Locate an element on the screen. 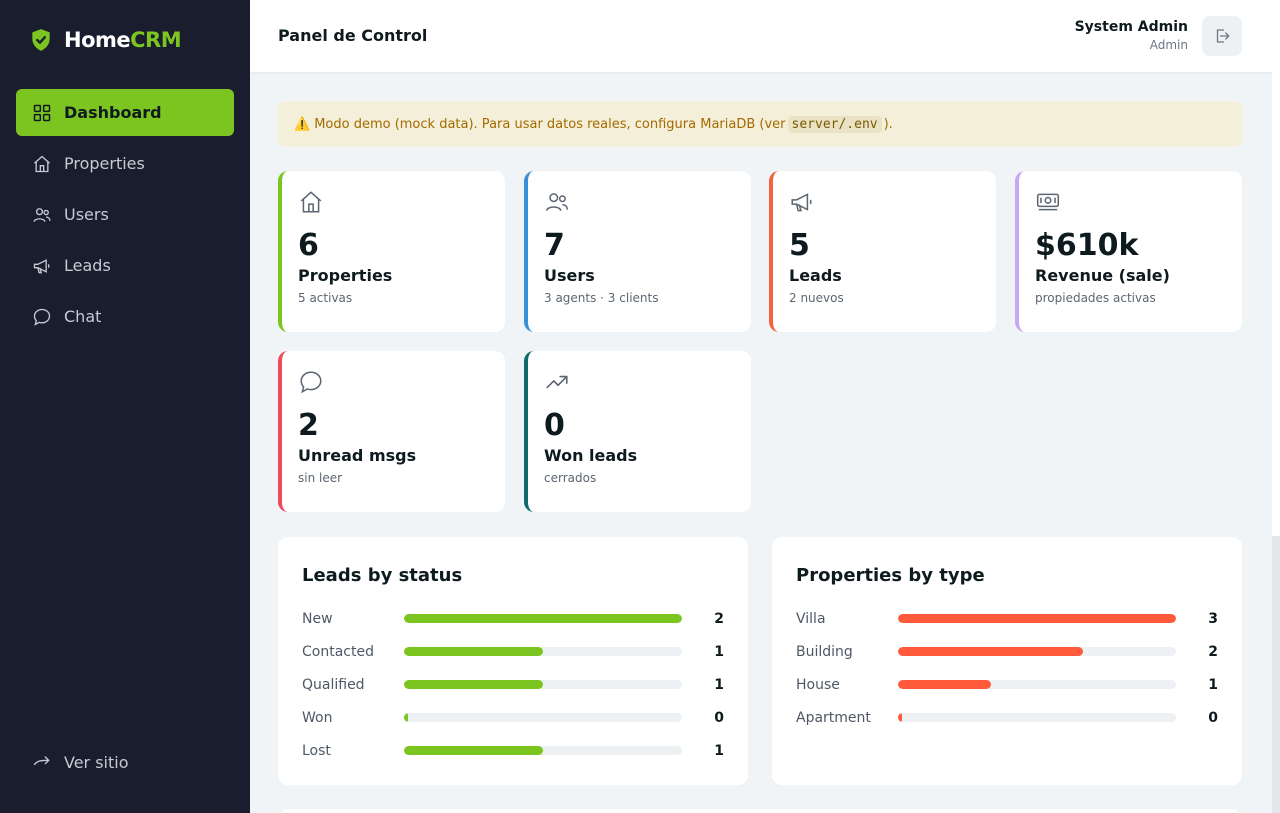 The height and width of the screenshot is (813, 1280). bar-count: 3 is located at coordinates (1213, 618).